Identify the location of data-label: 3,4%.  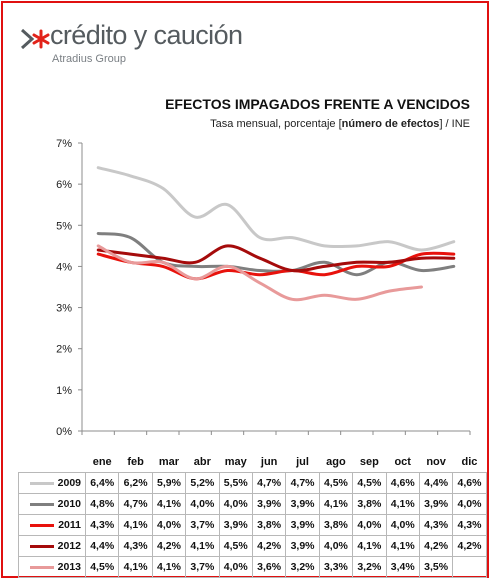
(402, 567).